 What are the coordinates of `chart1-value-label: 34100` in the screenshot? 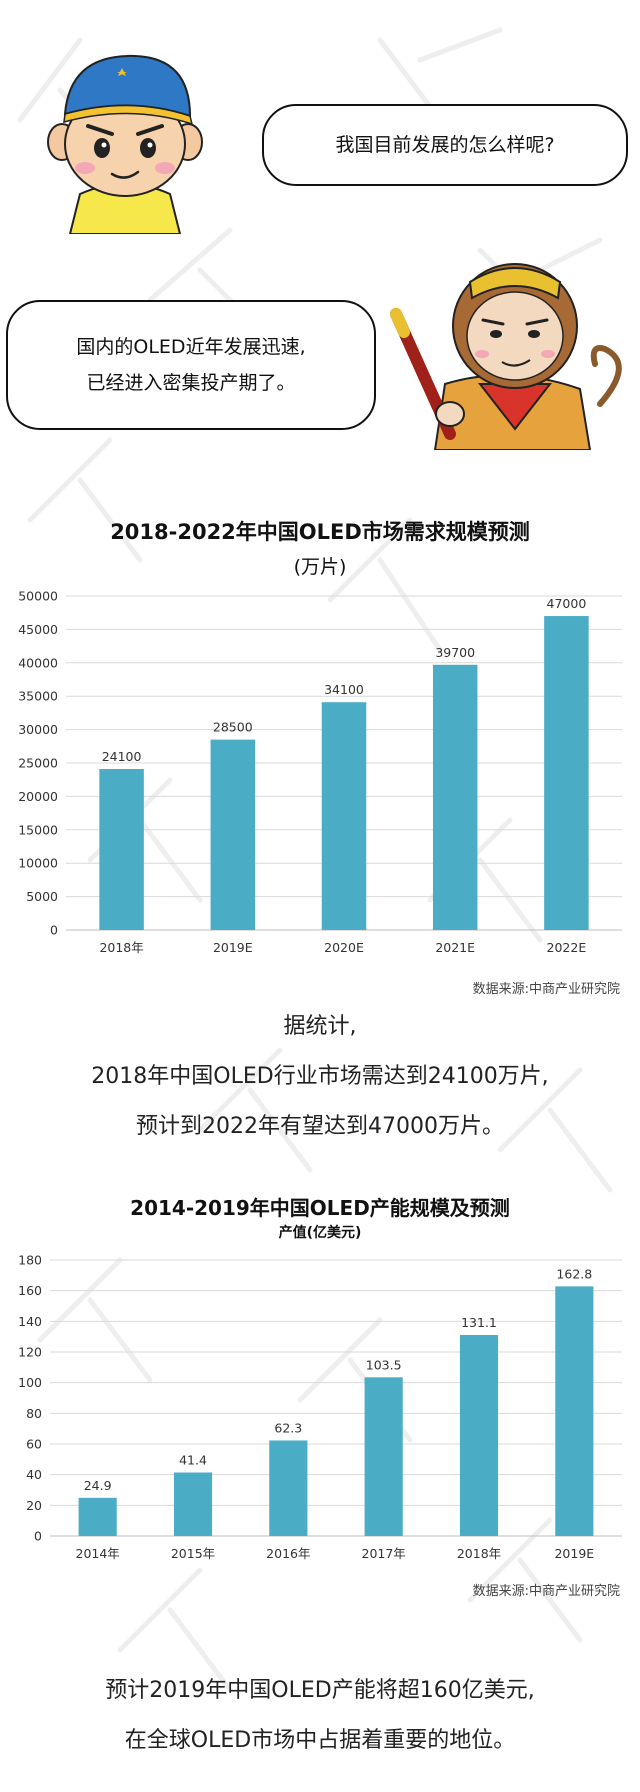 It's located at (344, 689).